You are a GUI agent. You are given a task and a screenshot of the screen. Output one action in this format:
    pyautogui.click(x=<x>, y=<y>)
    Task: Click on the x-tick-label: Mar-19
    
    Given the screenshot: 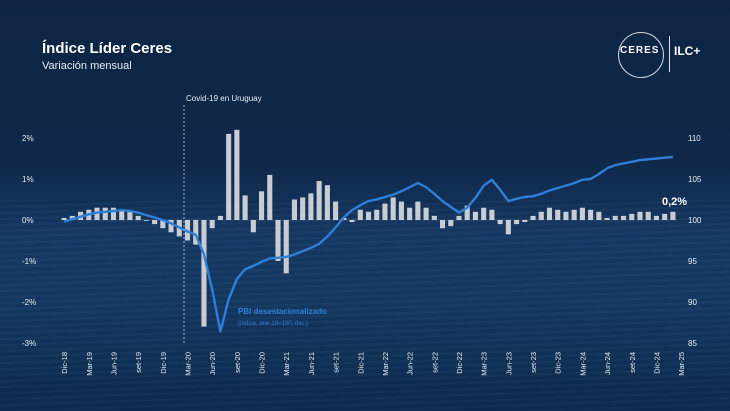 What is the action you would take?
    pyautogui.click(x=89, y=364)
    